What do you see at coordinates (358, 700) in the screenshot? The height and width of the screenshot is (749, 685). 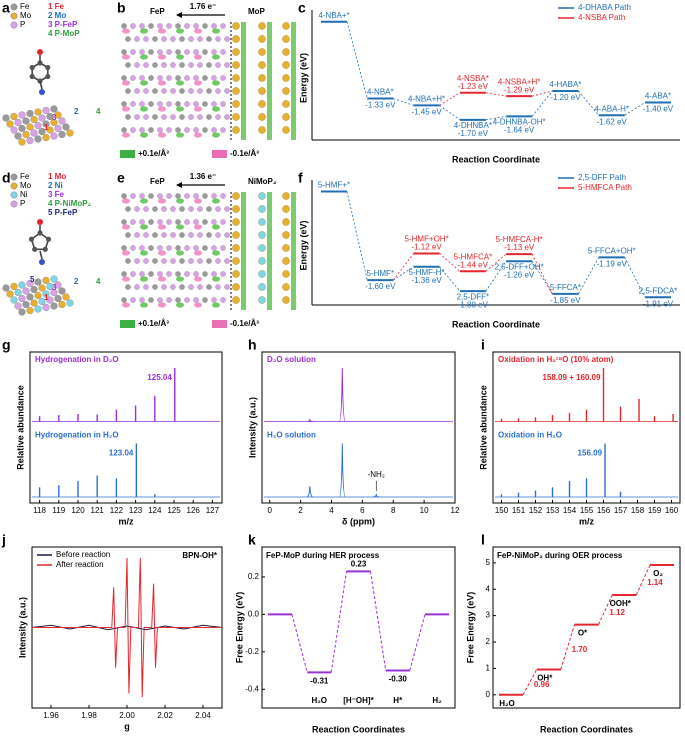 I see `x-tick-label: [H⁻OH]*` at bounding box center [358, 700].